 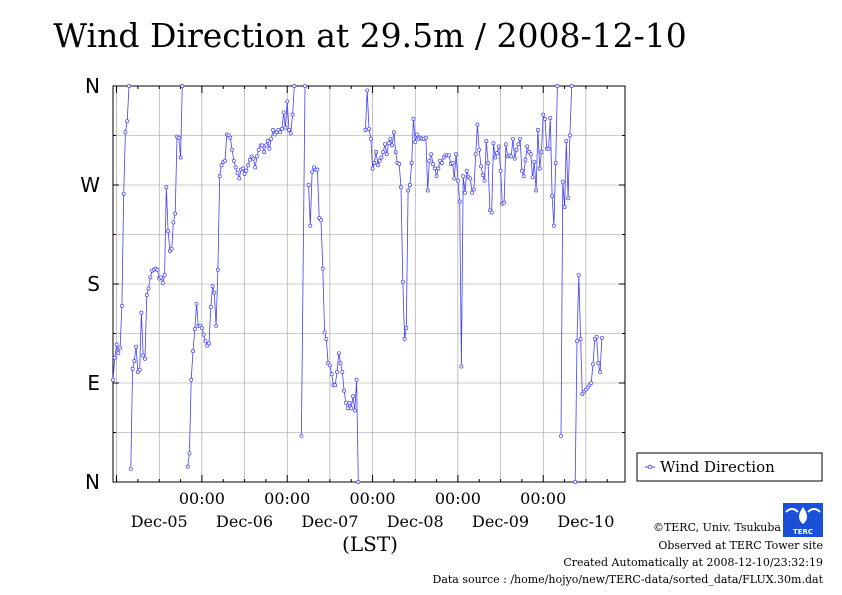 I want to click on x-date-label: Dec-09, so click(x=500, y=521).